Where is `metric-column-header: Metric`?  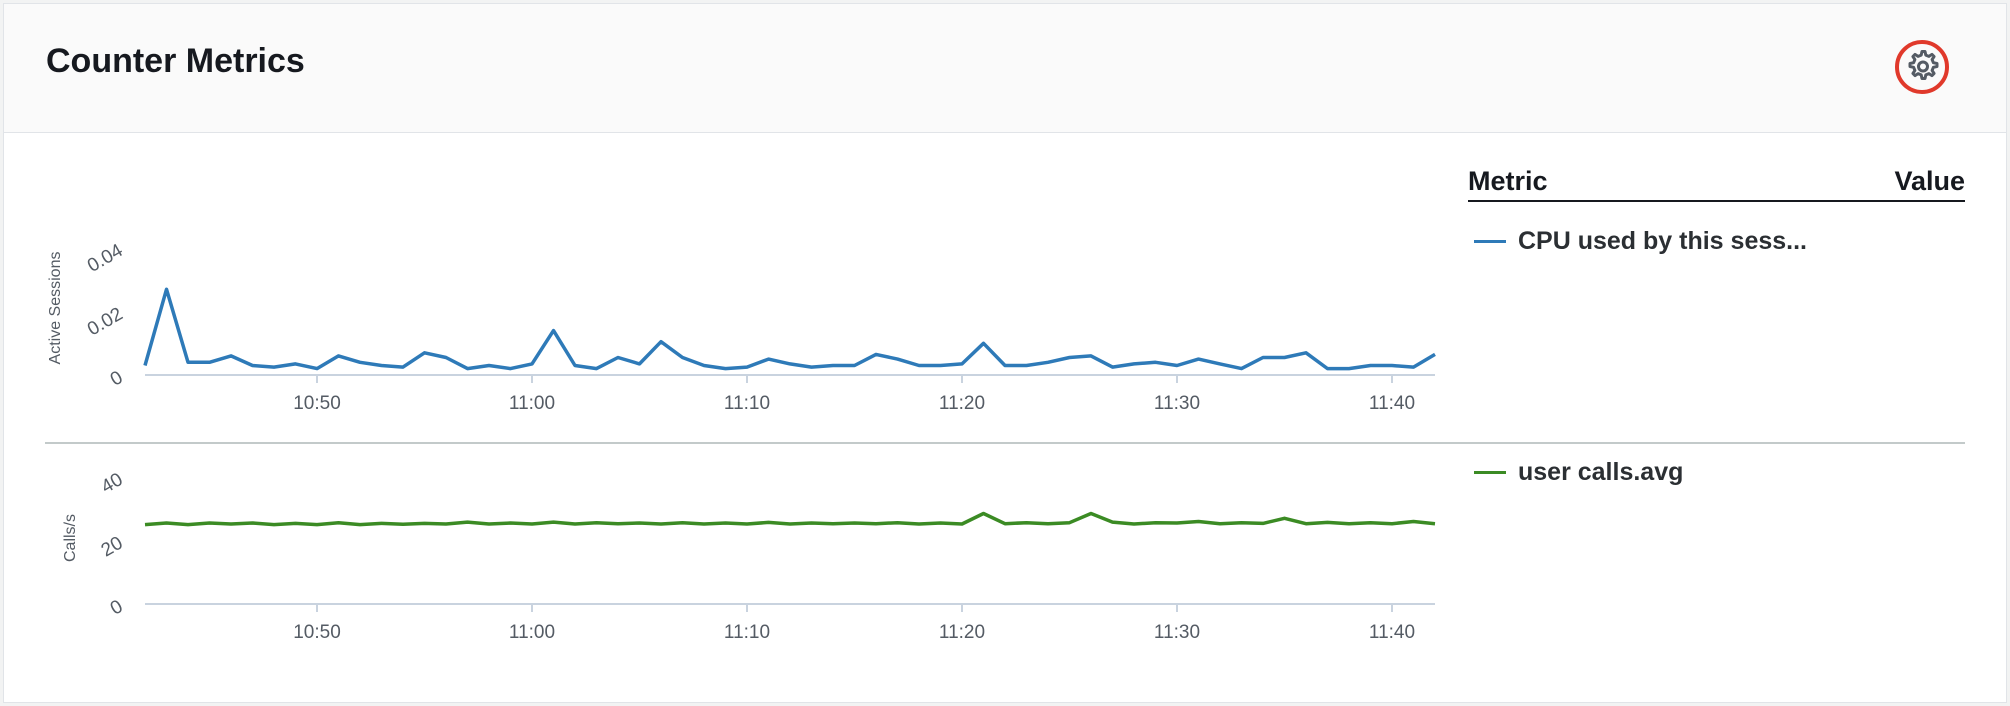
metric-column-header: Metric is located at coordinates (1508, 181).